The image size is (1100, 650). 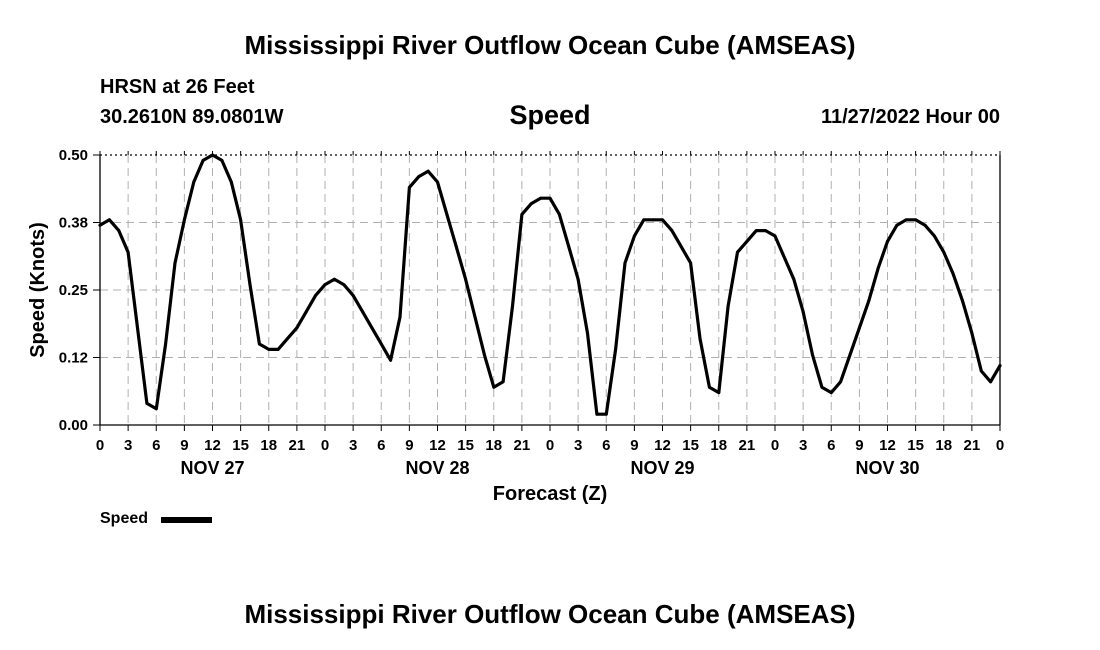 What do you see at coordinates (73, 223) in the screenshot?
I see `y-tick-label: 0.38` at bounding box center [73, 223].